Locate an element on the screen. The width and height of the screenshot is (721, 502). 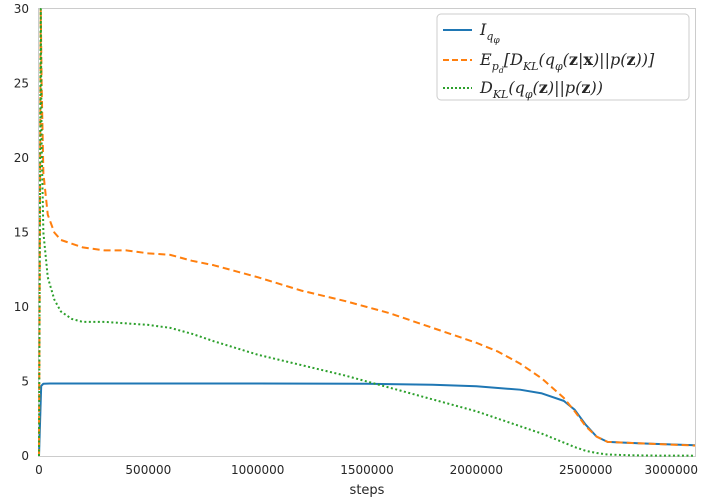
legend-label-dkl: DKL(qφ(z)||p(z)) is located at coordinates (541, 89).